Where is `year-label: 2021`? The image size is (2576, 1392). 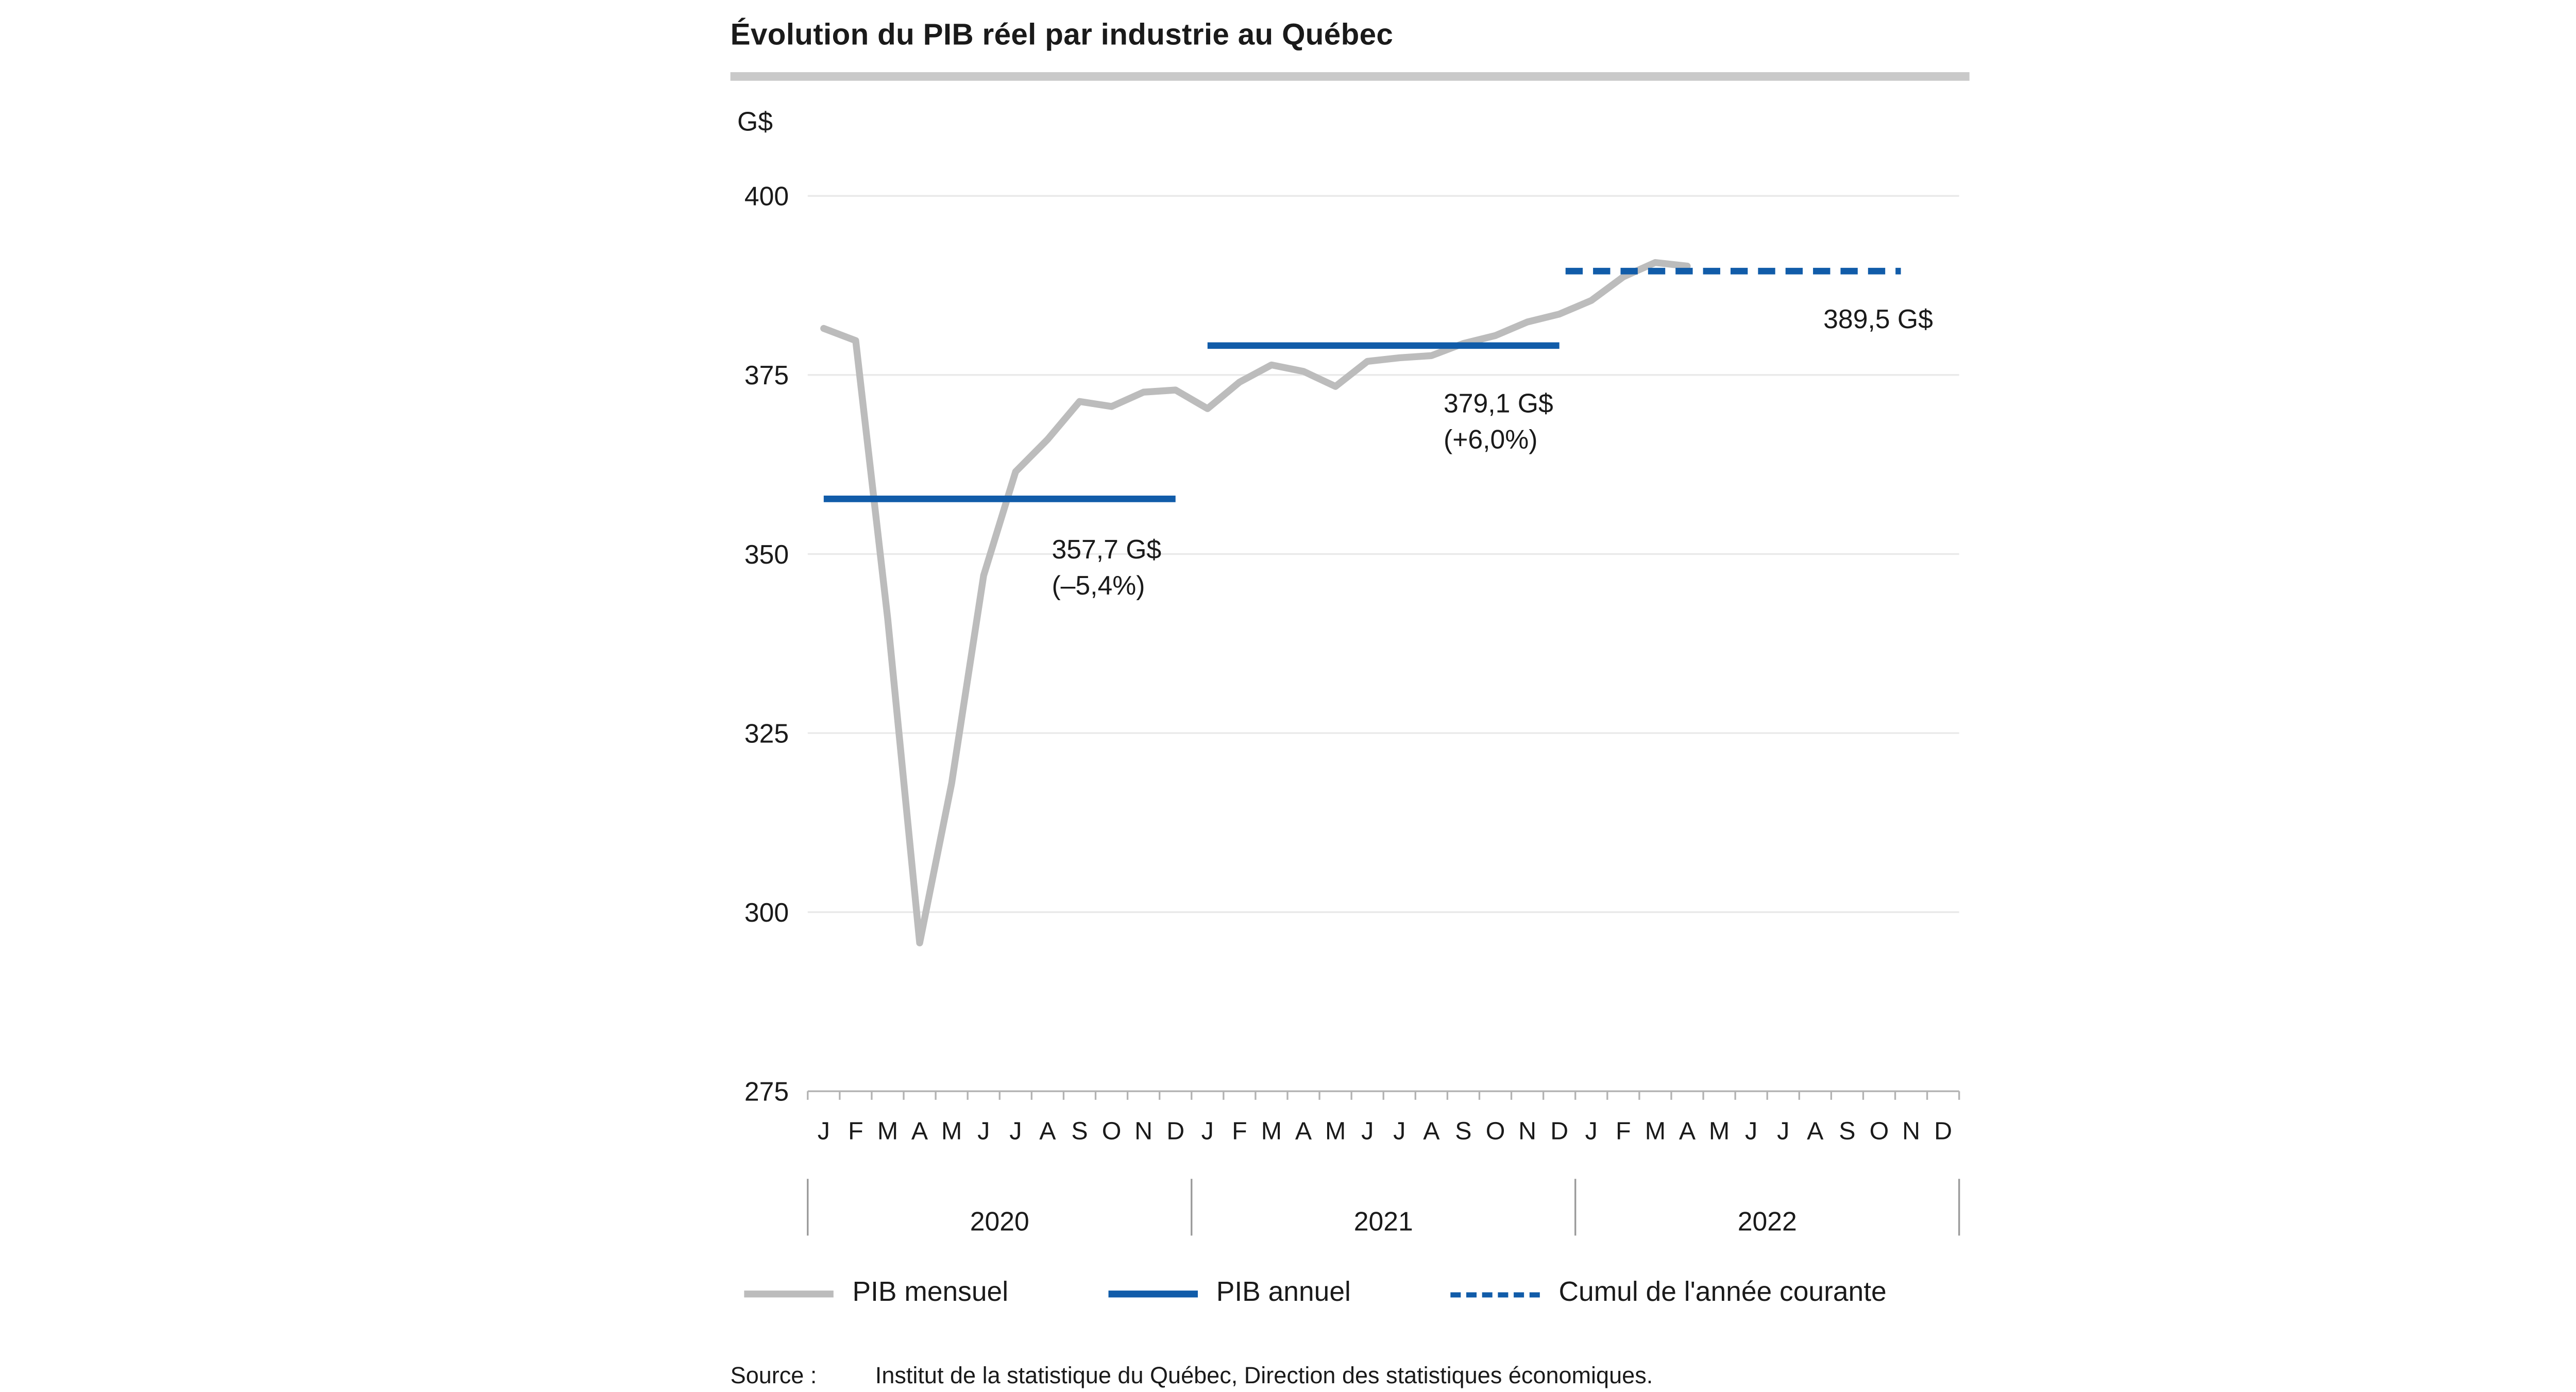
year-label: 2021 is located at coordinates (1383, 1221).